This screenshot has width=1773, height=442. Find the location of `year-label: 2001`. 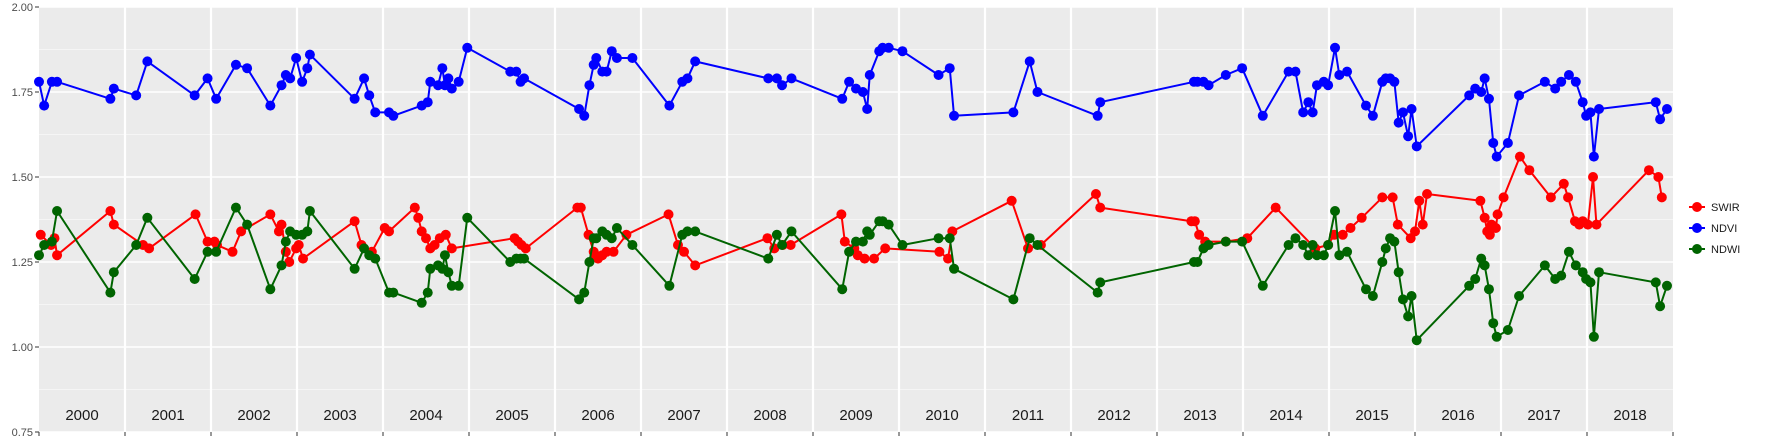

year-label: 2001 is located at coordinates (167, 415).